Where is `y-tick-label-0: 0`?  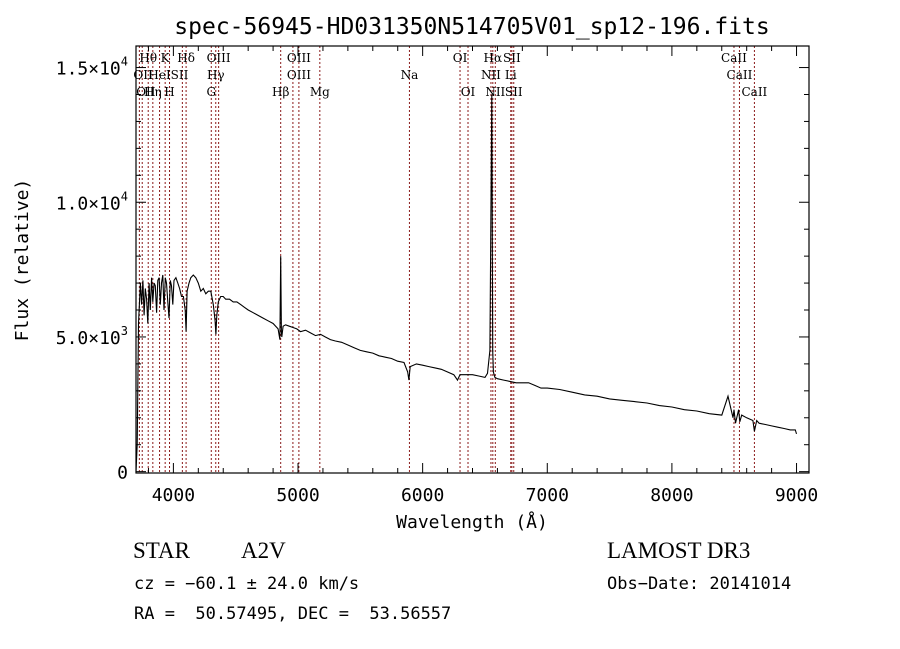 y-tick-label-0: 0 is located at coordinates (122, 473).